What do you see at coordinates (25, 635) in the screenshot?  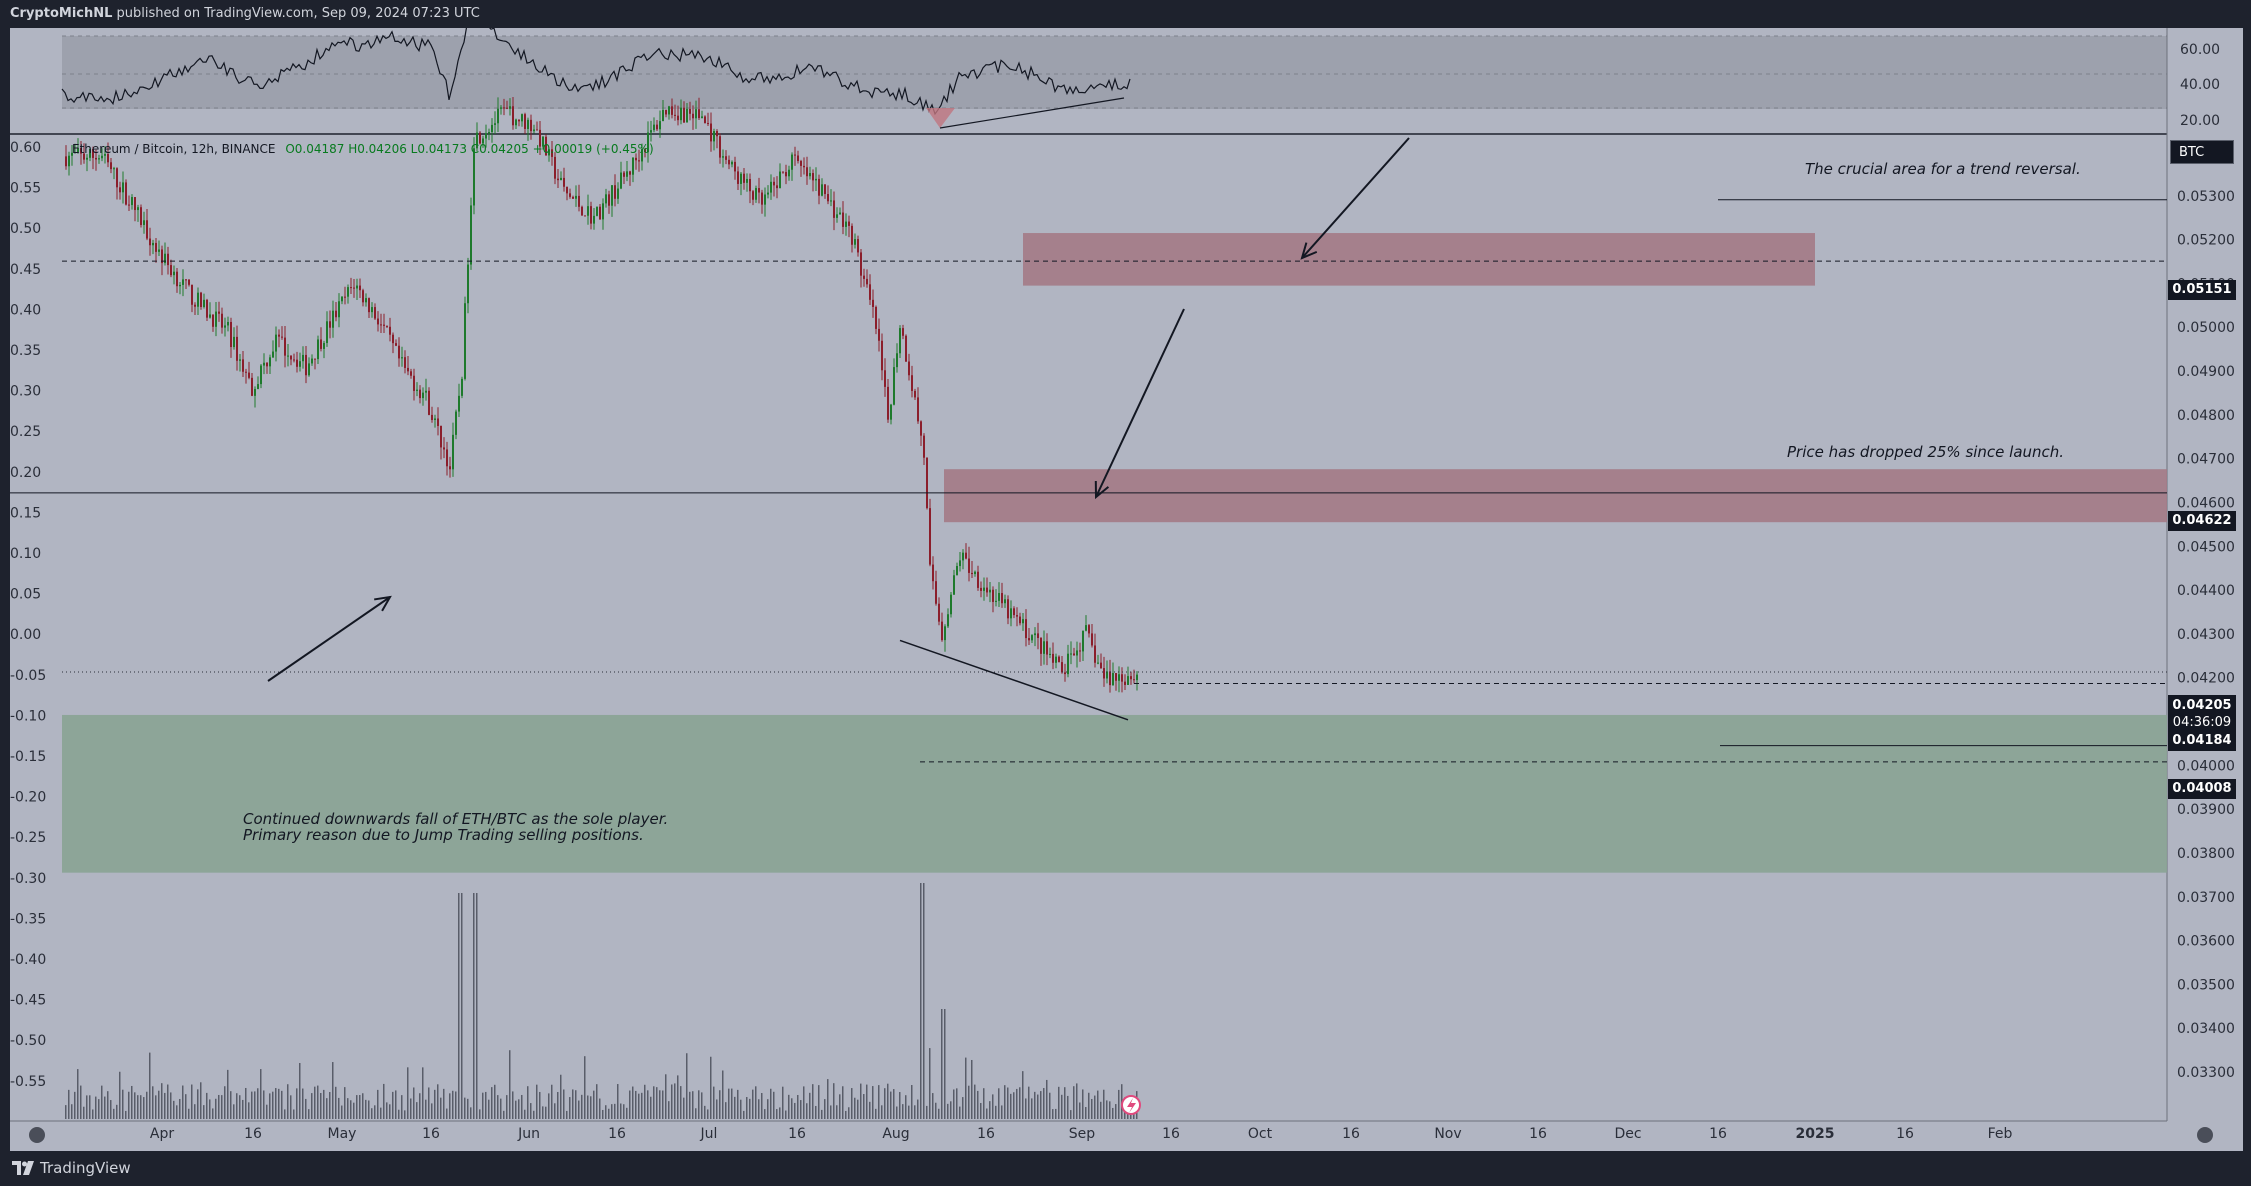 I see `left-axis-tick: 0.00` at bounding box center [25, 635].